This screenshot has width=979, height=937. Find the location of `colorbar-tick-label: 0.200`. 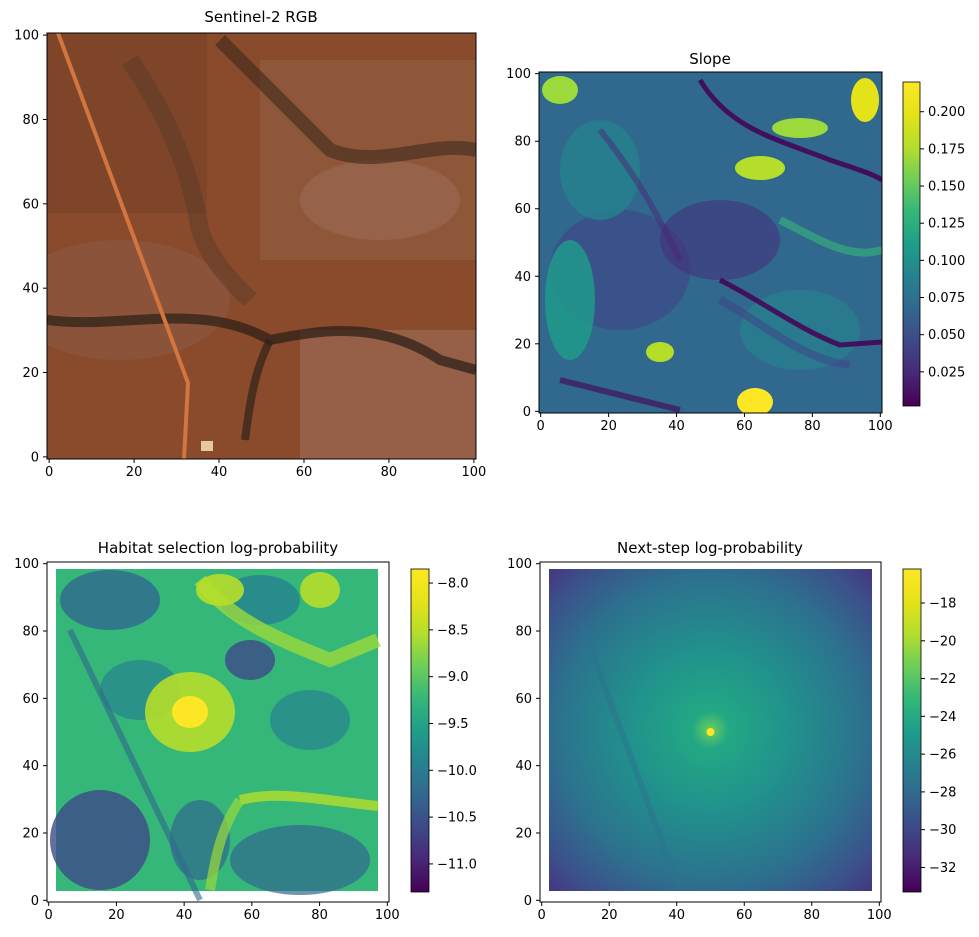

colorbar-tick-label: 0.200 is located at coordinates (946, 112).